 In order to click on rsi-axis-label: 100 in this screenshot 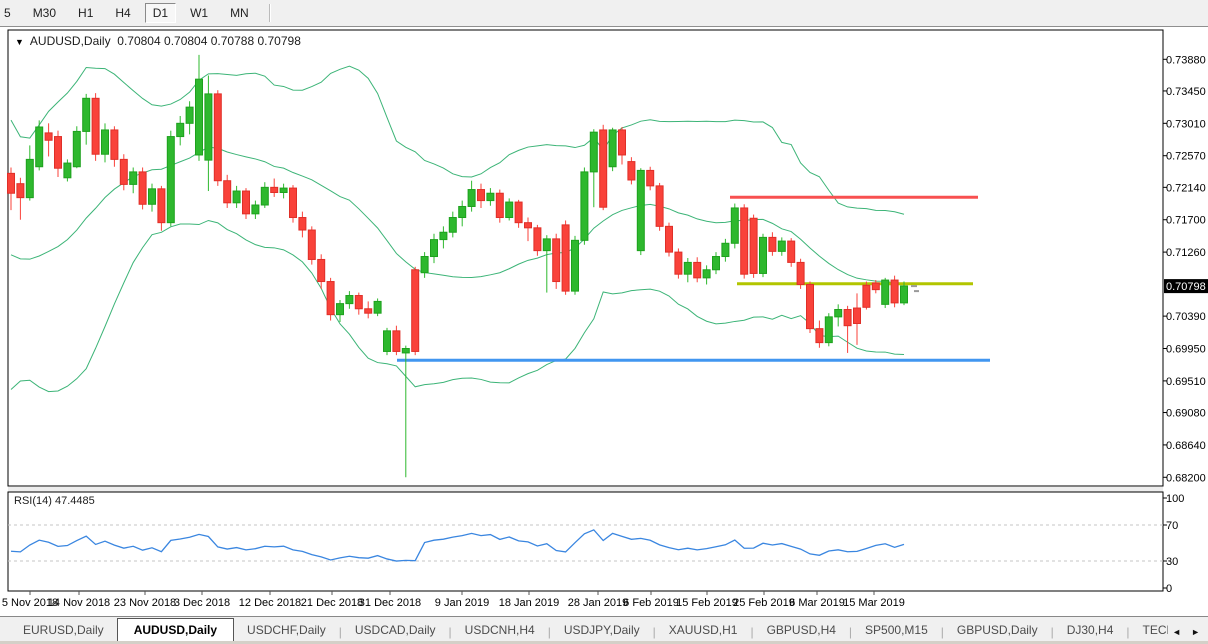, I will do `click(1175, 499)`.